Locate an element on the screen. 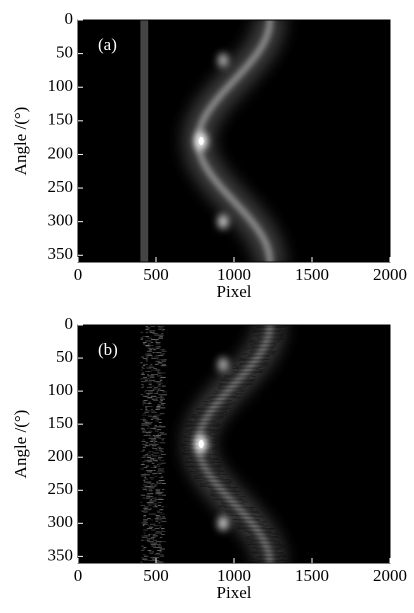 The height and width of the screenshot is (613, 414). panel-label: (b) is located at coordinates (108, 349).